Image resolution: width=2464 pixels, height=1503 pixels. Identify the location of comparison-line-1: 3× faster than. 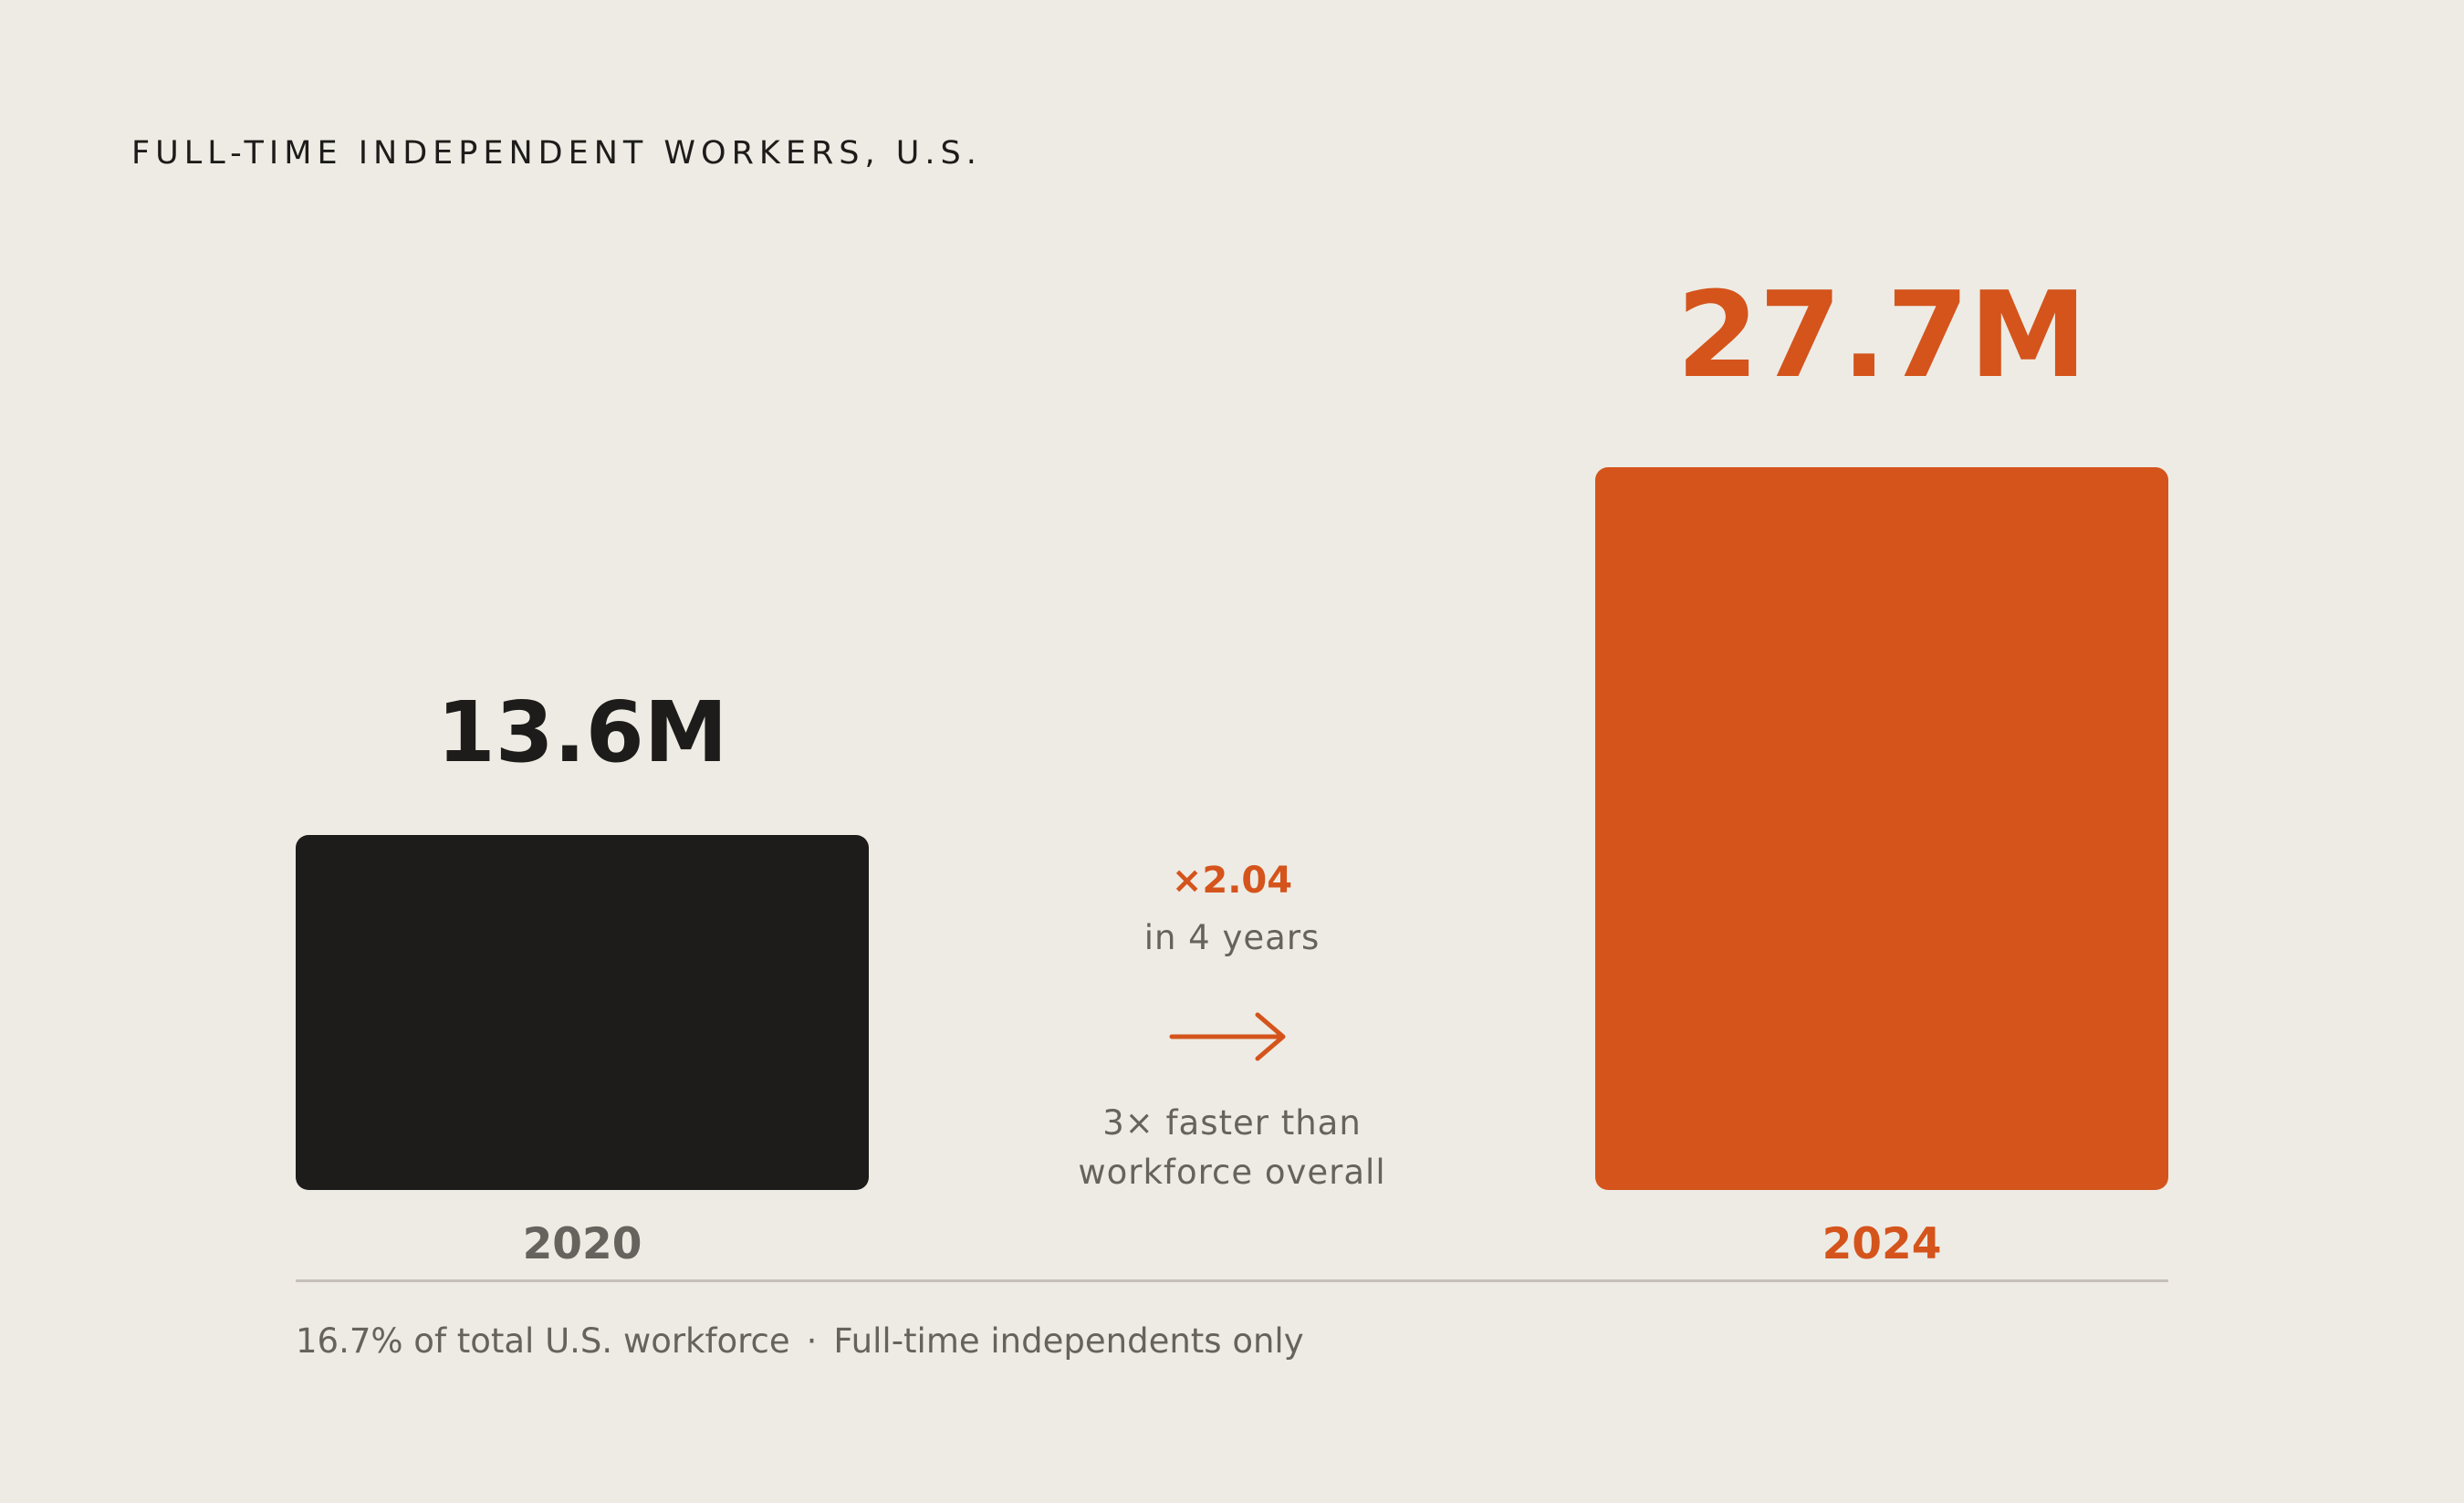
(1232, 1123).